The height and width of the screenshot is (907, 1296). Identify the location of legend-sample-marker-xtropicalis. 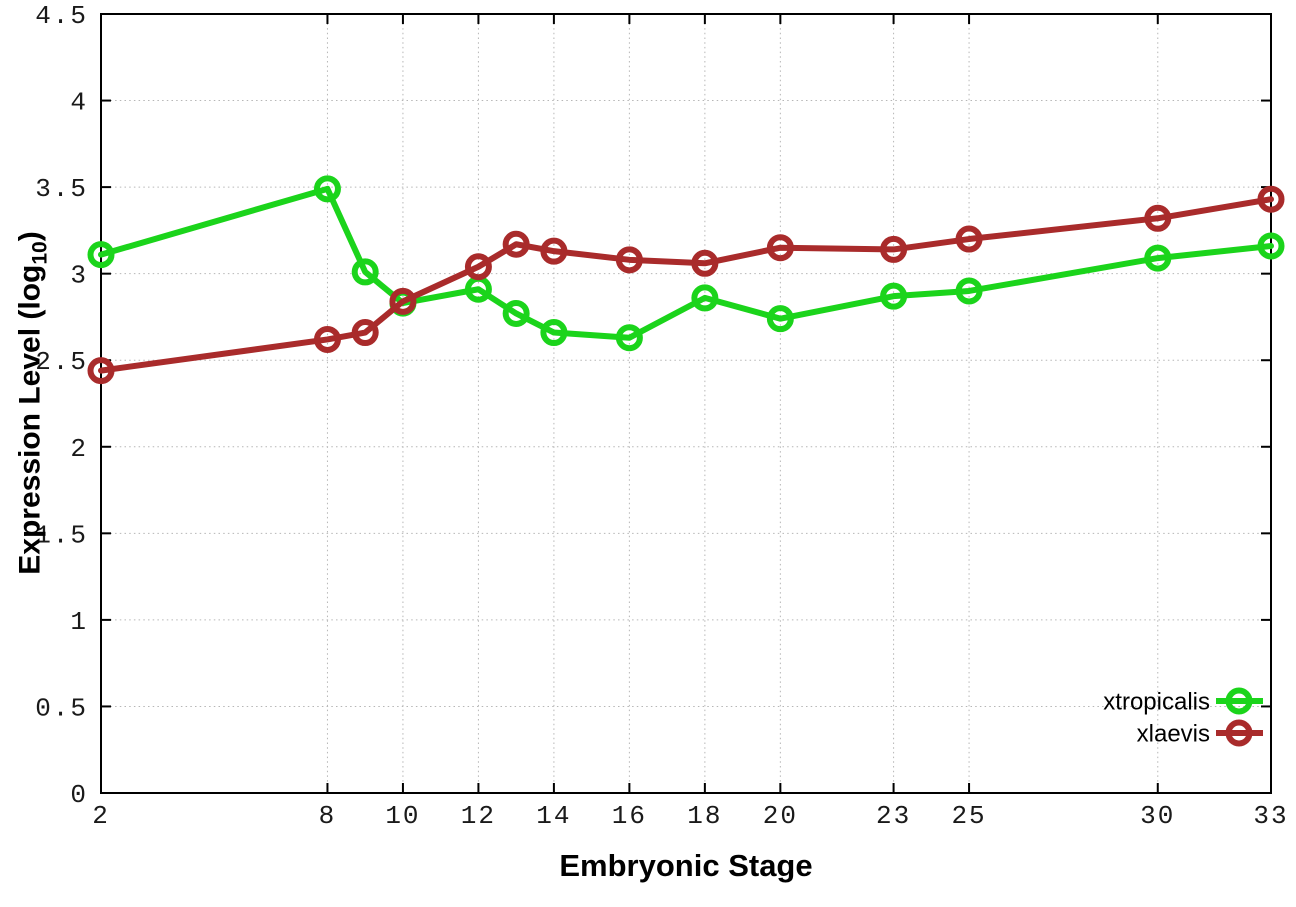
(1239, 701).